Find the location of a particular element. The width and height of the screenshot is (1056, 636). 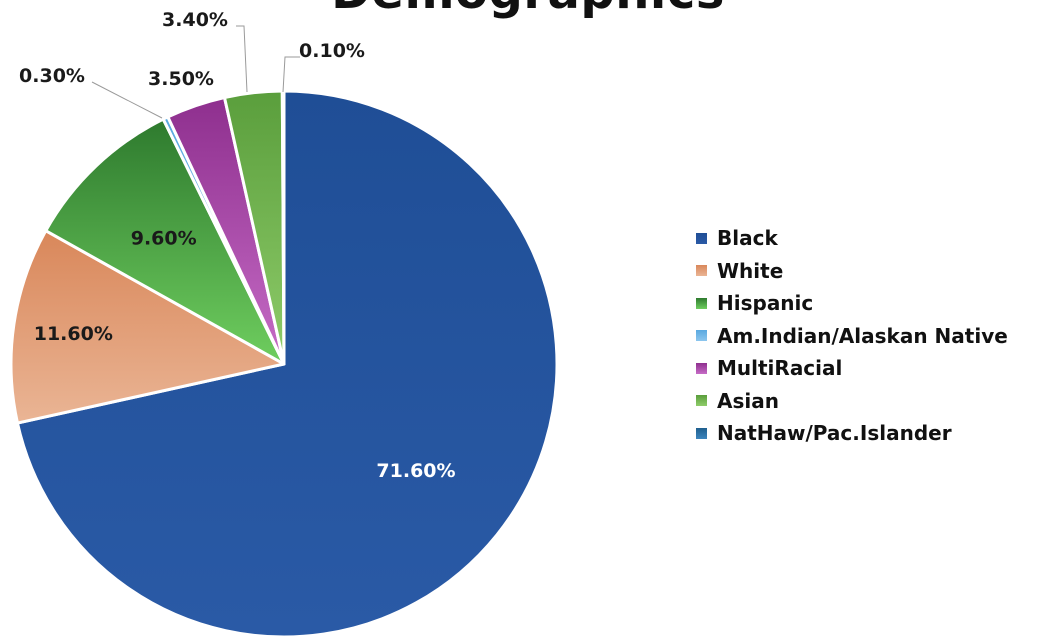

chart-title: Demographics is located at coordinates (528, 10).